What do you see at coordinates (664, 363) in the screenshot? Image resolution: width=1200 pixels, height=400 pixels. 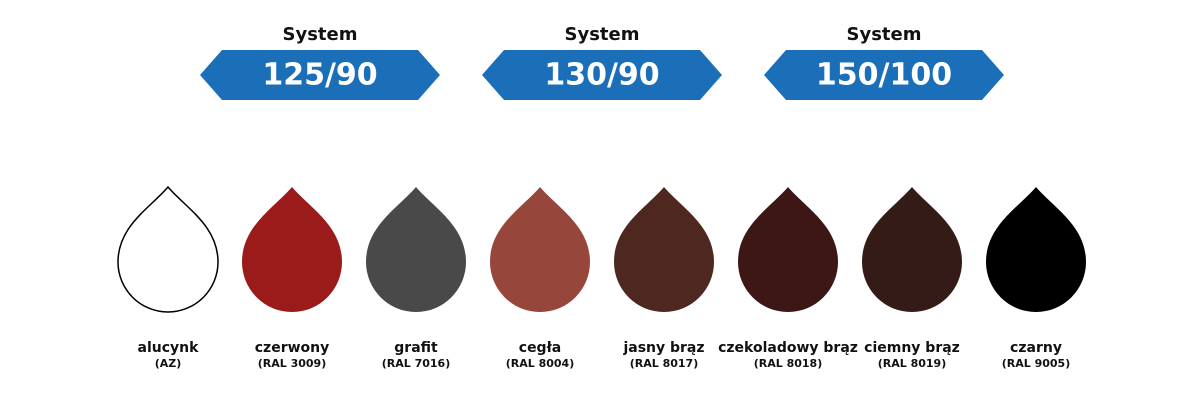 I see `color-code: (RAL 8017)` at bounding box center [664, 363].